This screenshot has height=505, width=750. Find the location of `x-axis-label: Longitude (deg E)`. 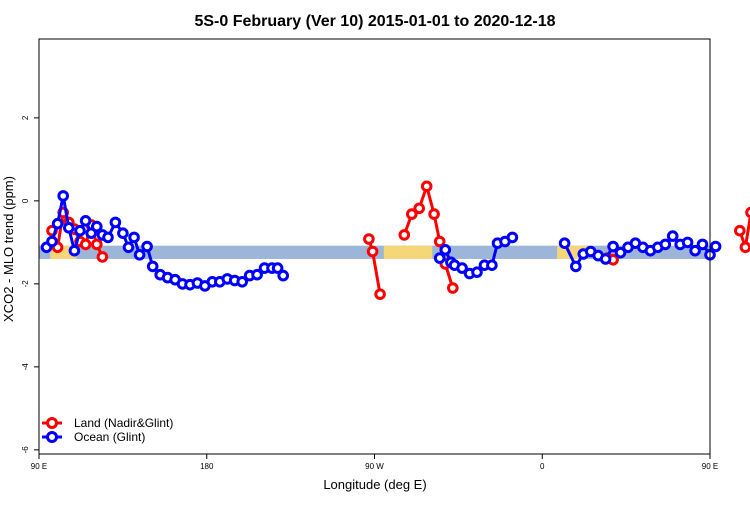

x-axis-label: Longitude (deg E) is located at coordinates (374, 484).